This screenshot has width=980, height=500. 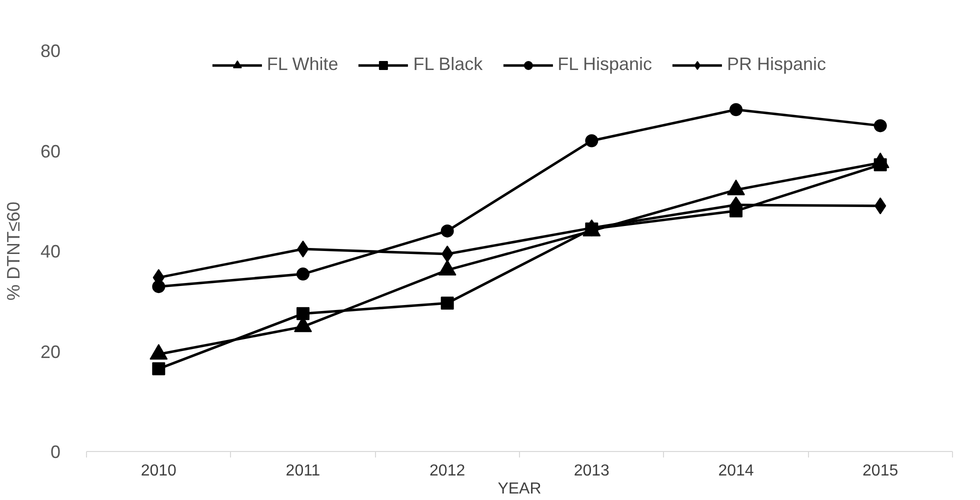 I want to click on y-tick-label: 0, so click(x=55, y=452).